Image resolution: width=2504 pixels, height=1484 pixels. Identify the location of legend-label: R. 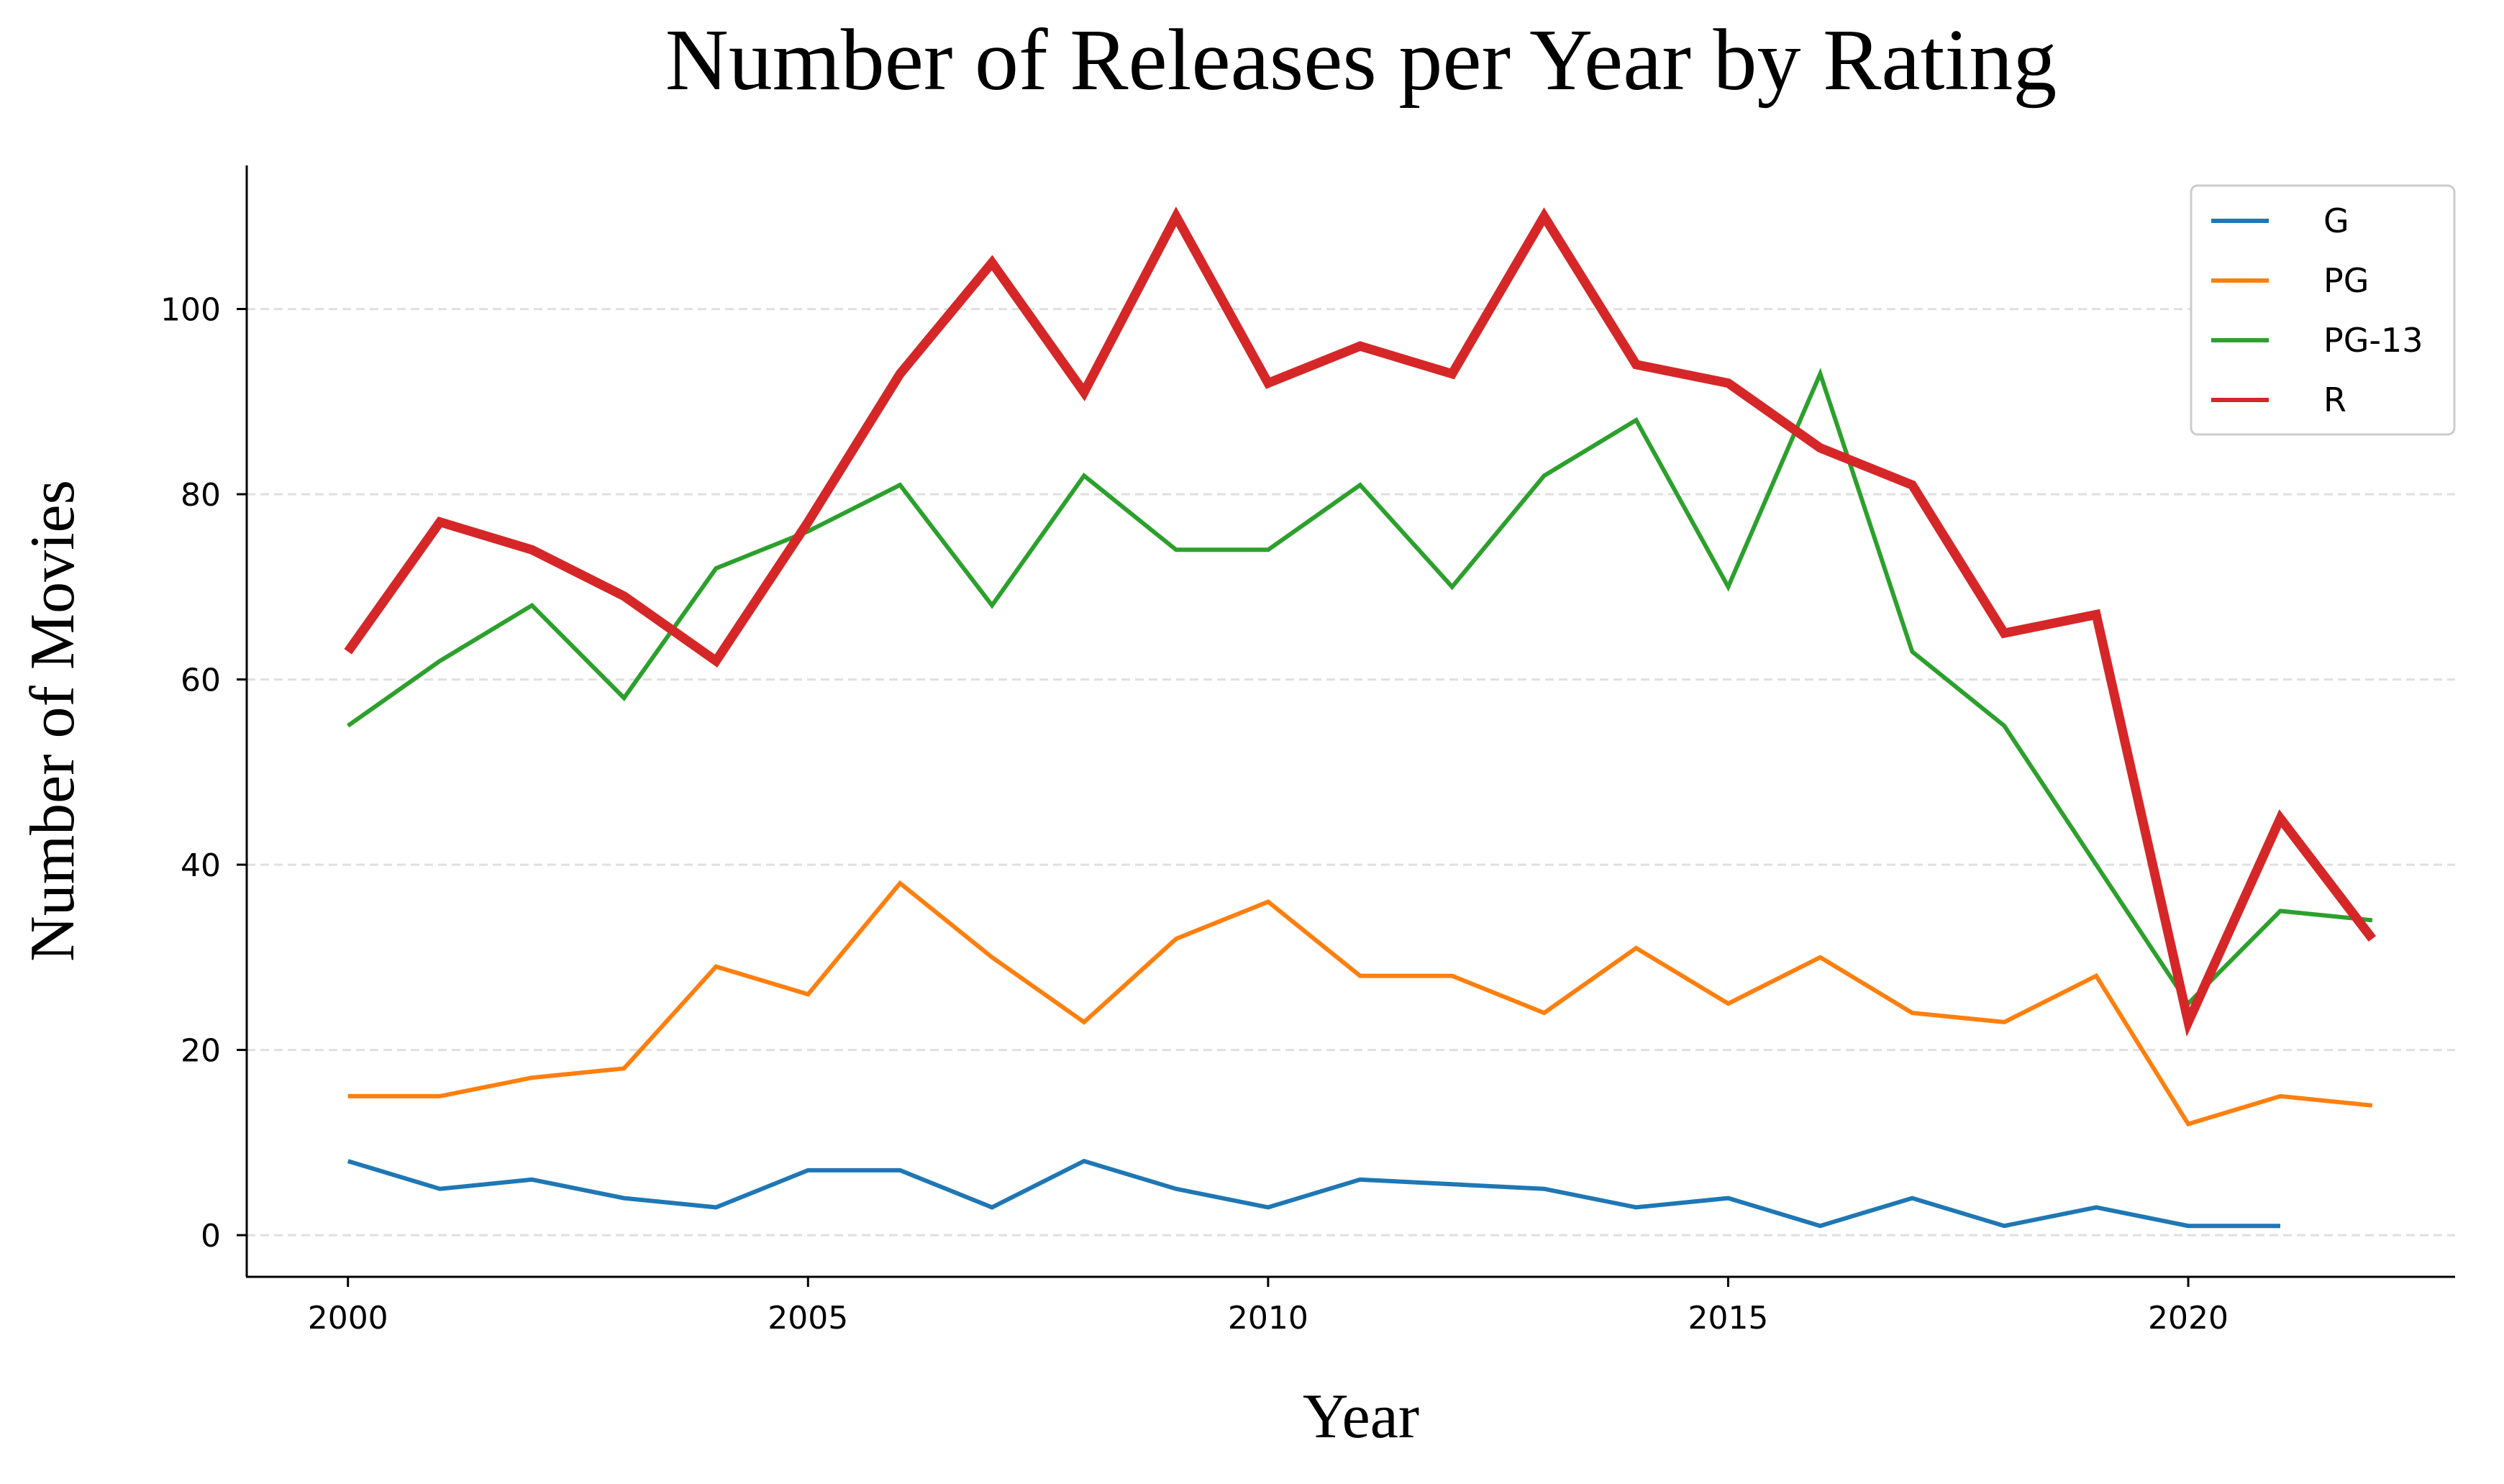
(2334, 400).